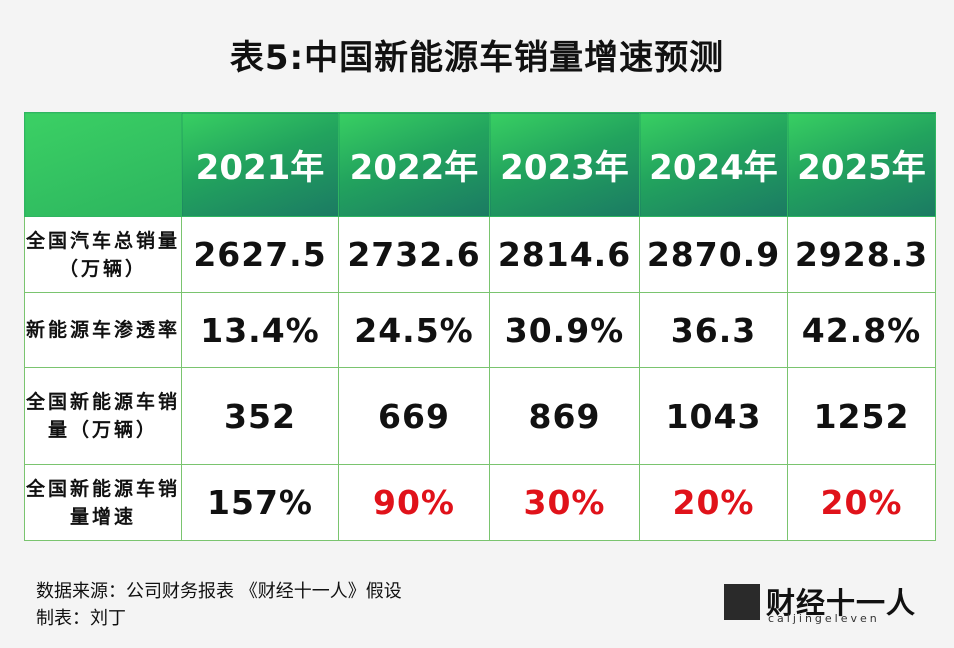  I want to click on table-row: 全国新能源车销量（万辆） 352 669 869 1043 1252, so click(480, 416).